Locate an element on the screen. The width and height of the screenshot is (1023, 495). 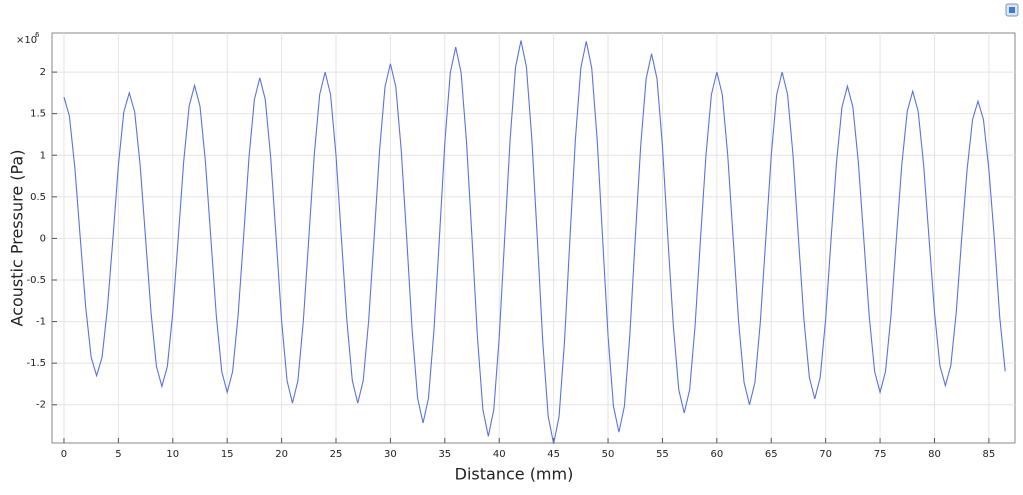
x-tick-label: 50 is located at coordinates (608, 454).